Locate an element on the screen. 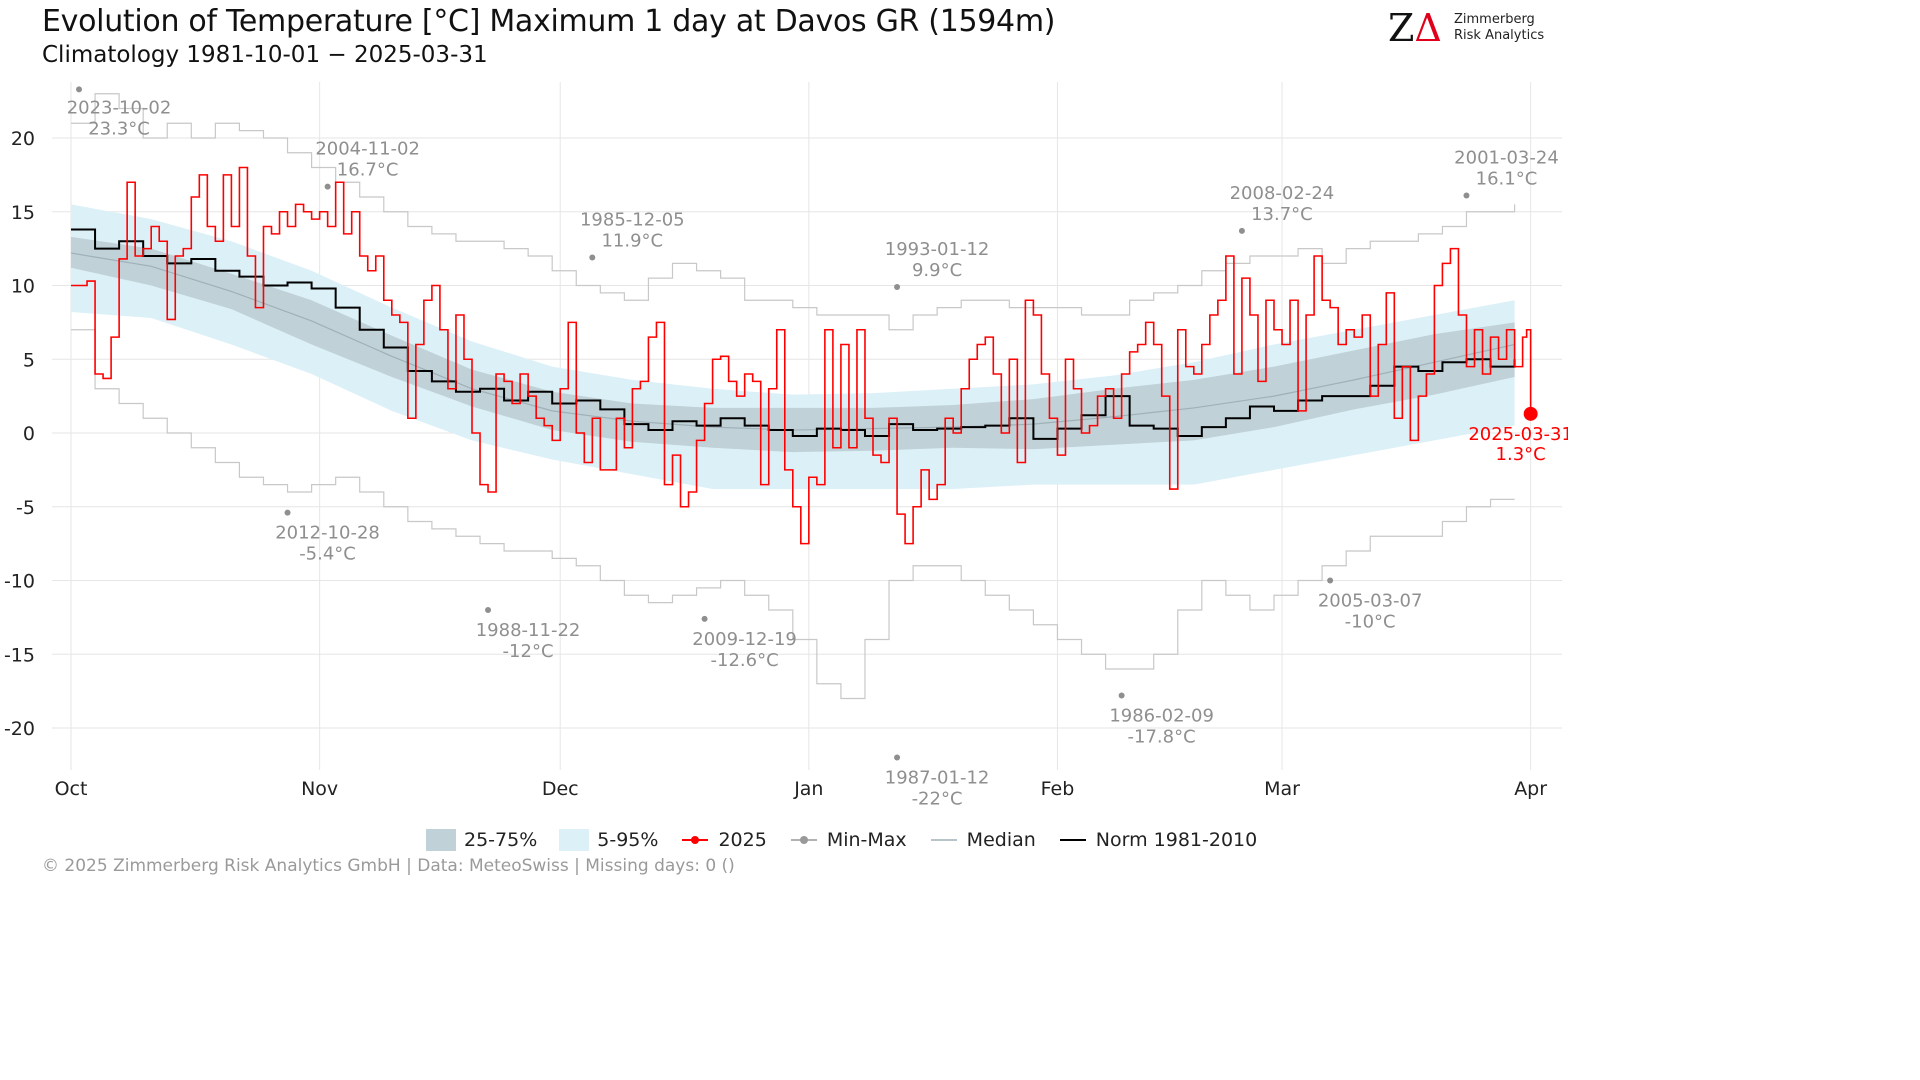  record-annotation-date: 1993-01-12 is located at coordinates (937, 249).